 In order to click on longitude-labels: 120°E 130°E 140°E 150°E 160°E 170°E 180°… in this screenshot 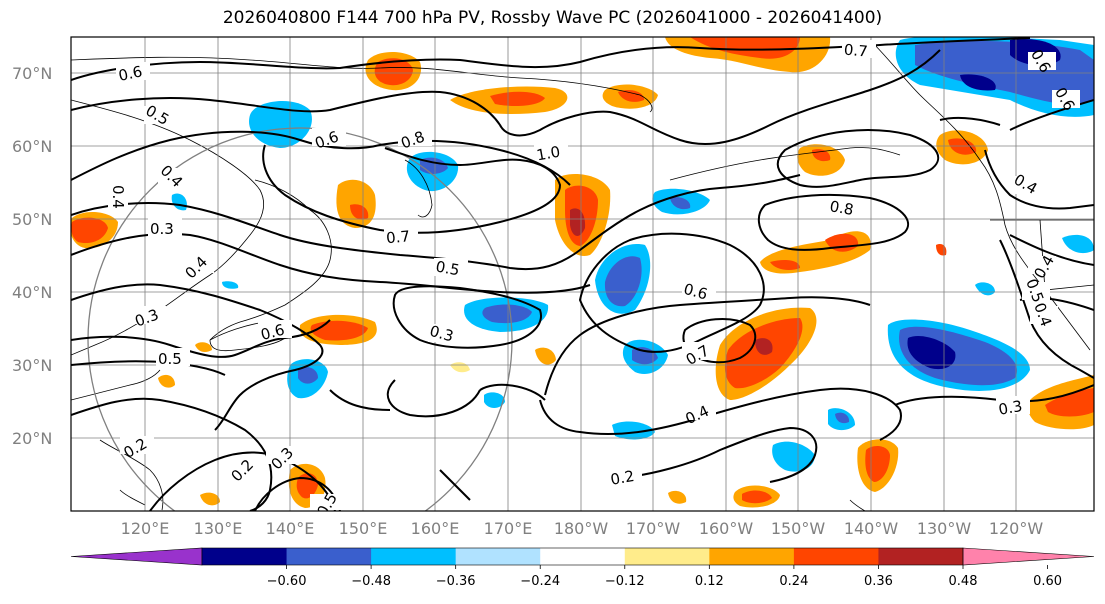, I will do `click(582, 528)`.